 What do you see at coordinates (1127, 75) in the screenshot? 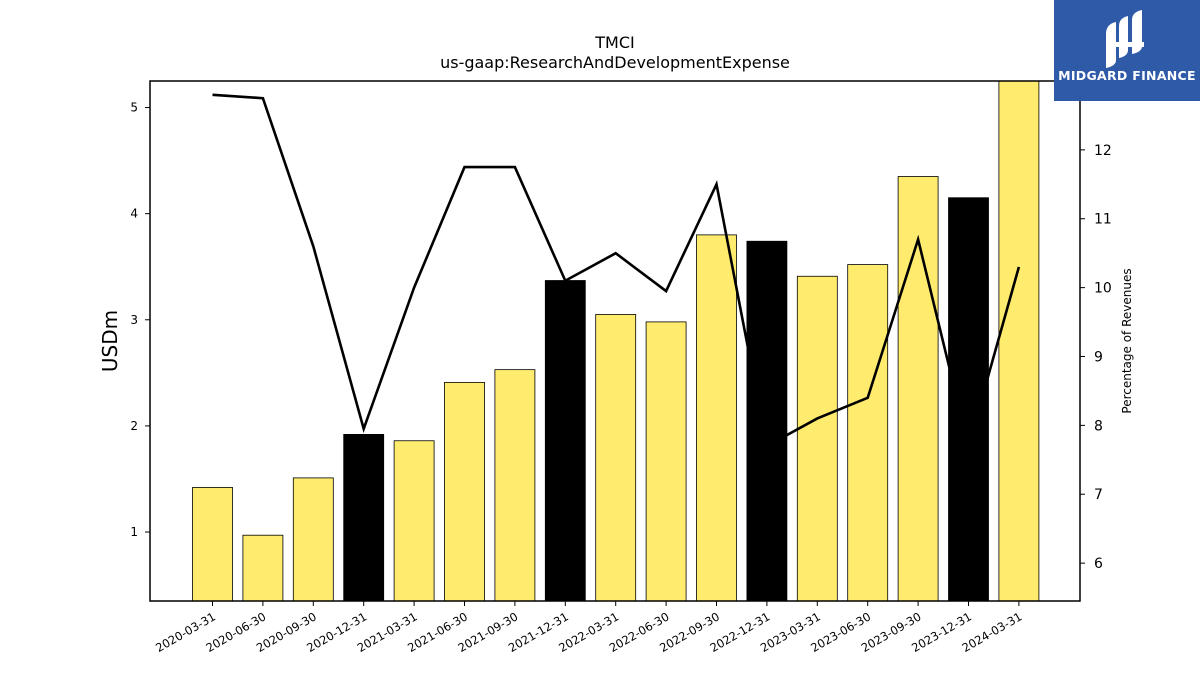
I see `logo-text: MIDGARD FINANCE` at bounding box center [1127, 75].